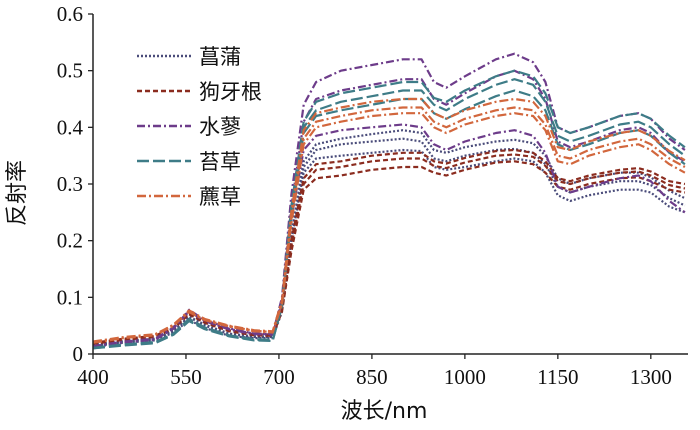  I want to click on x-tick-label: 550, so click(186, 377).